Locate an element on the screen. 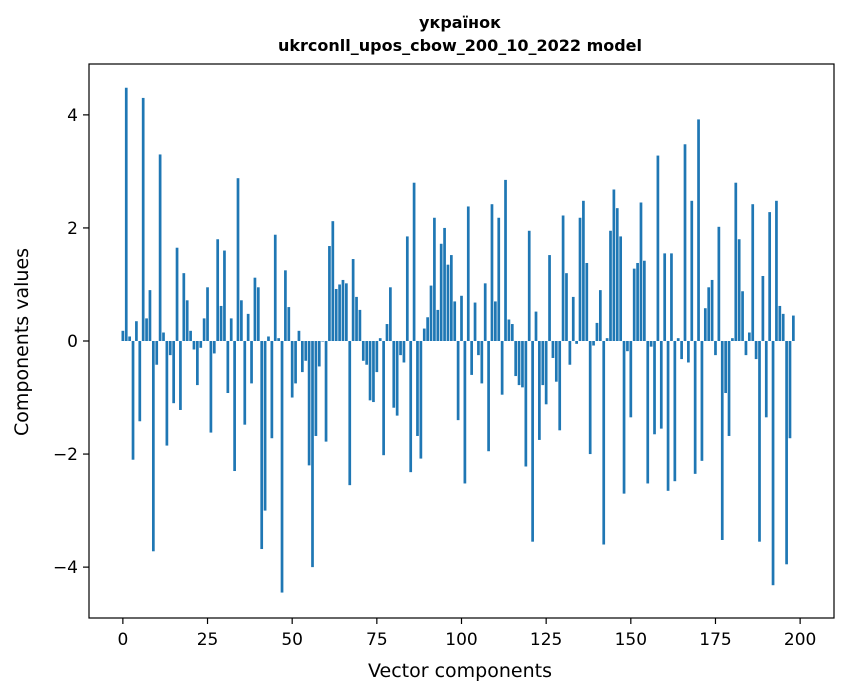  y-tick-label-0: 0 is located at coordinates (72, 342).